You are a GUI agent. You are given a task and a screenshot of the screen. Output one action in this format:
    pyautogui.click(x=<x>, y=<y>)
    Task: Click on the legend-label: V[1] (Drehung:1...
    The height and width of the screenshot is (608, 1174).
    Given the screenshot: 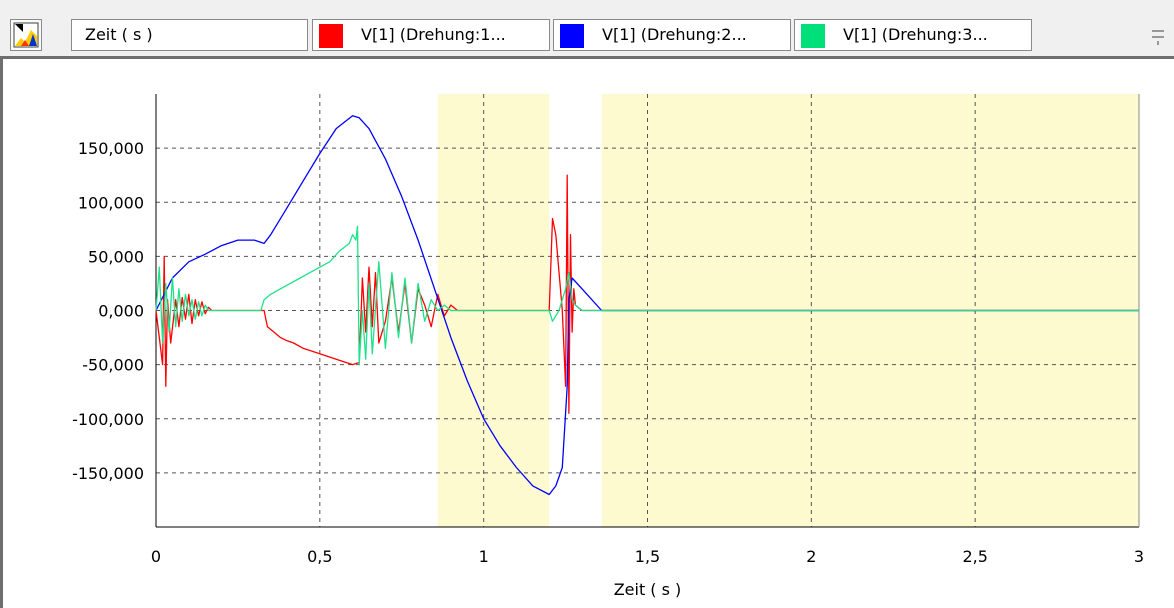 What is the action you would take?
    pyautogui.click(x=433, y=34)
    